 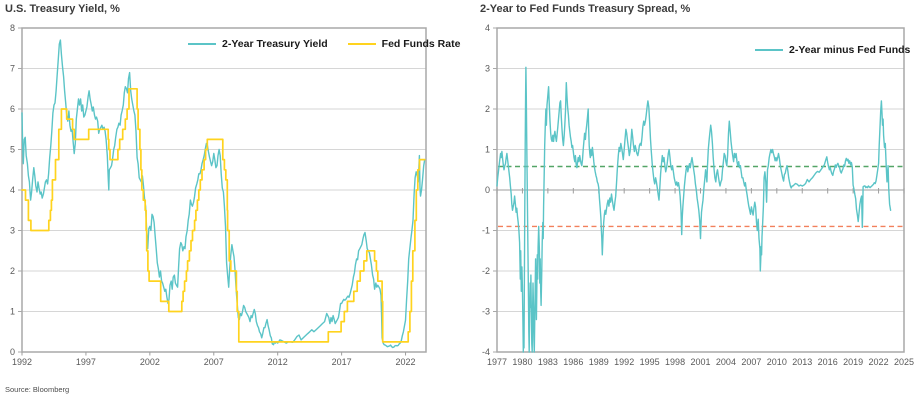 I want to click on gold-line-swatch, so click(x=361, y=44).